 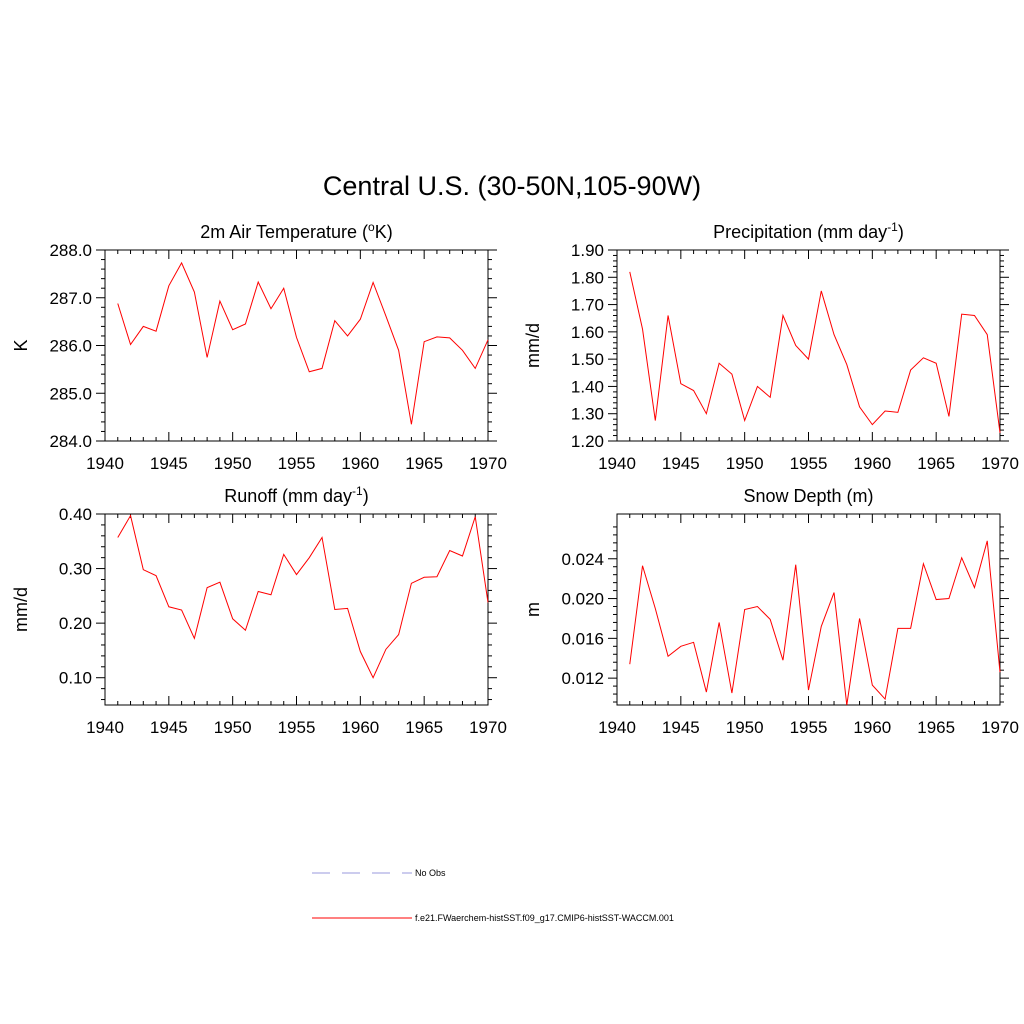 What do you see at coordinates (75, 678) in the screenshot?
I see `y-tick-label: 0.10` at bounding box center [75, 678].